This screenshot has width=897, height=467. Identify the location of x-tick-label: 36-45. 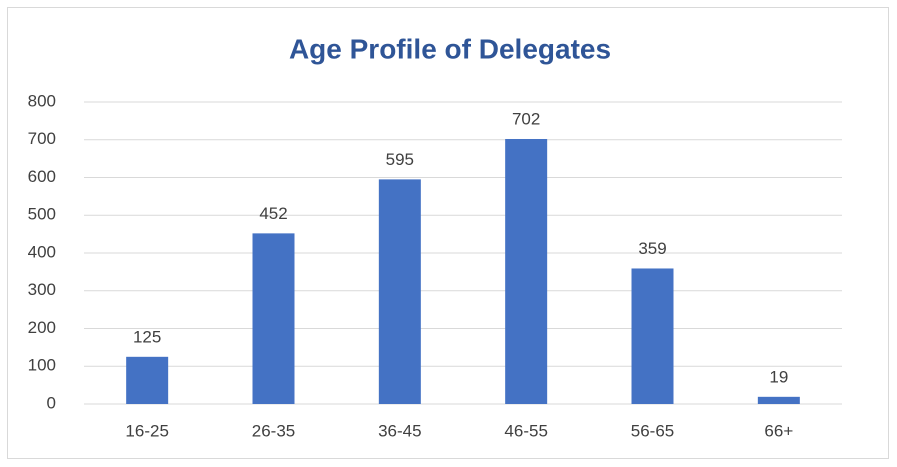
(399, 430).